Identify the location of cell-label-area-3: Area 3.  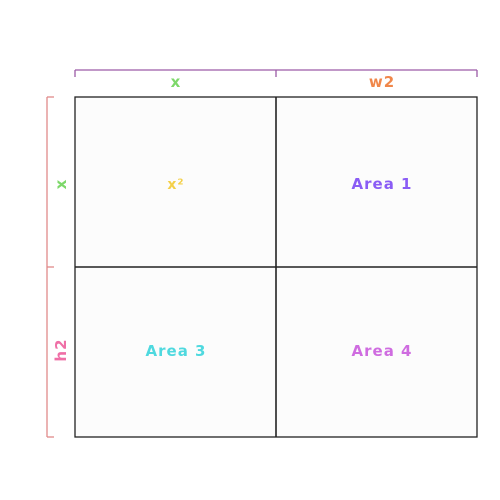
(176, 351).